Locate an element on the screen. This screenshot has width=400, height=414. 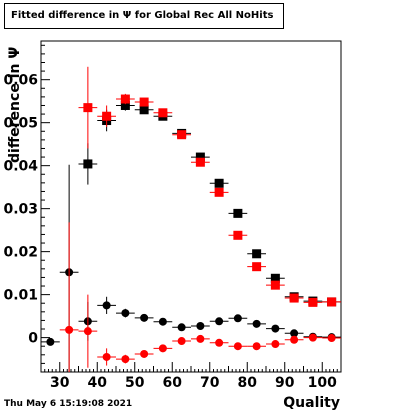
x-tick-label: 50 is located at coordinates (135, 383).